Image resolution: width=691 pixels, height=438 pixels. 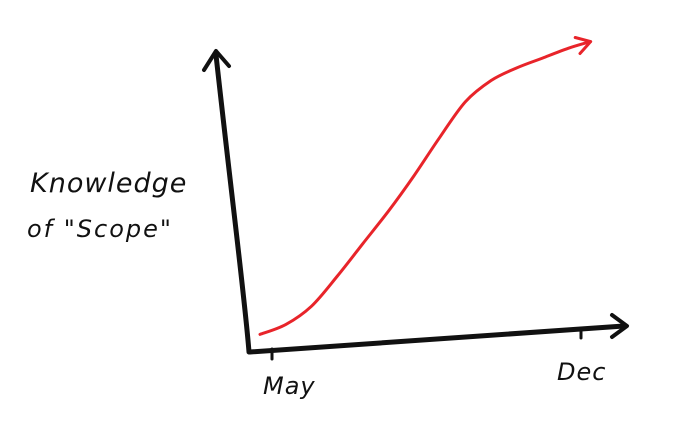 I want to click on x-tick-label-dec: Dec, so click(x=581, y=372).